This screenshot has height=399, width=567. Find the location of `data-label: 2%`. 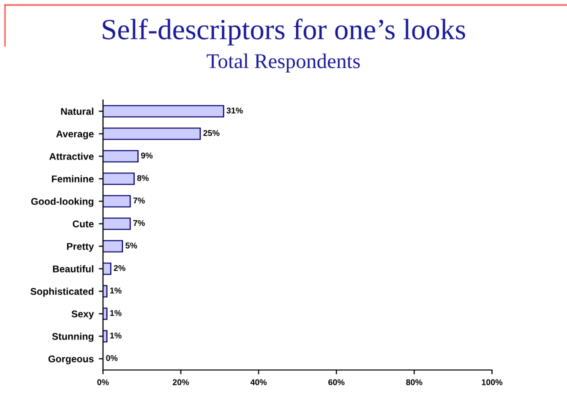

data-label: 2% is located at coordinates (120, 268).